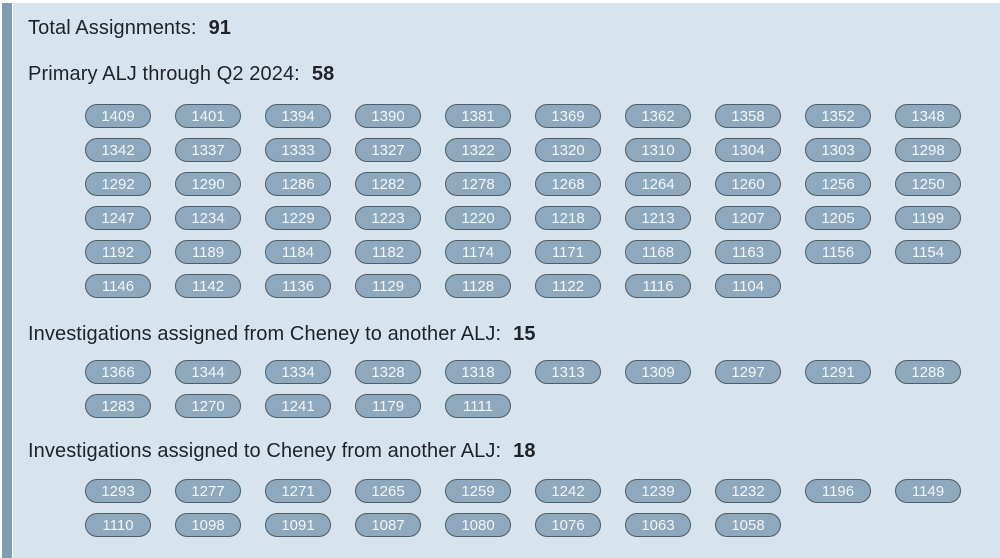  I want to click on investigation-pill: 1259, so click(478, 491).